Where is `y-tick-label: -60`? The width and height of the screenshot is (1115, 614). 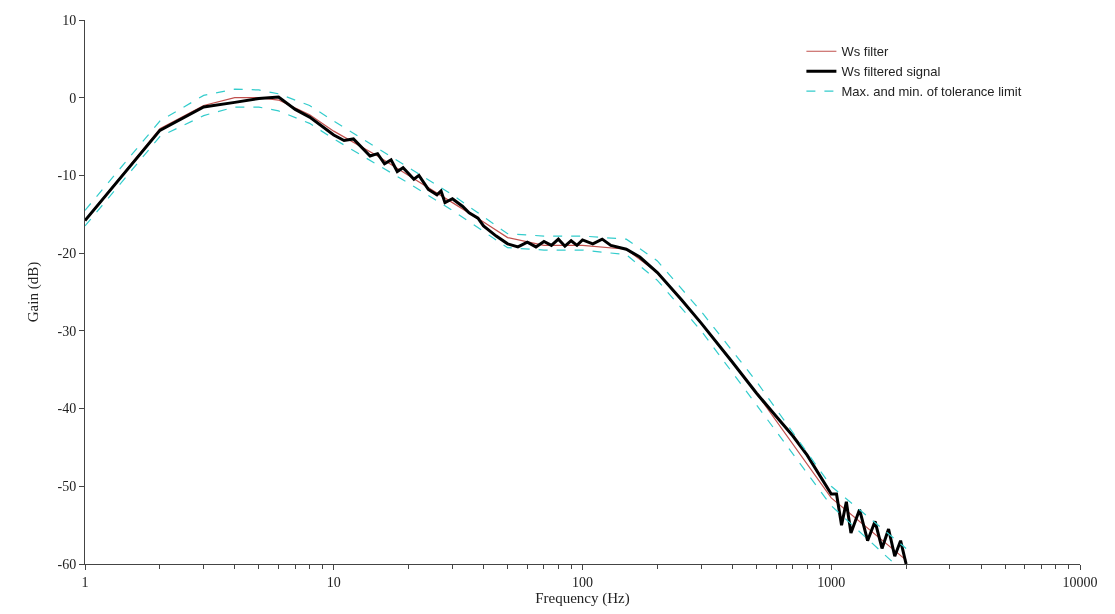
y-tick-label: -60 is located at coordinates (67, 564).